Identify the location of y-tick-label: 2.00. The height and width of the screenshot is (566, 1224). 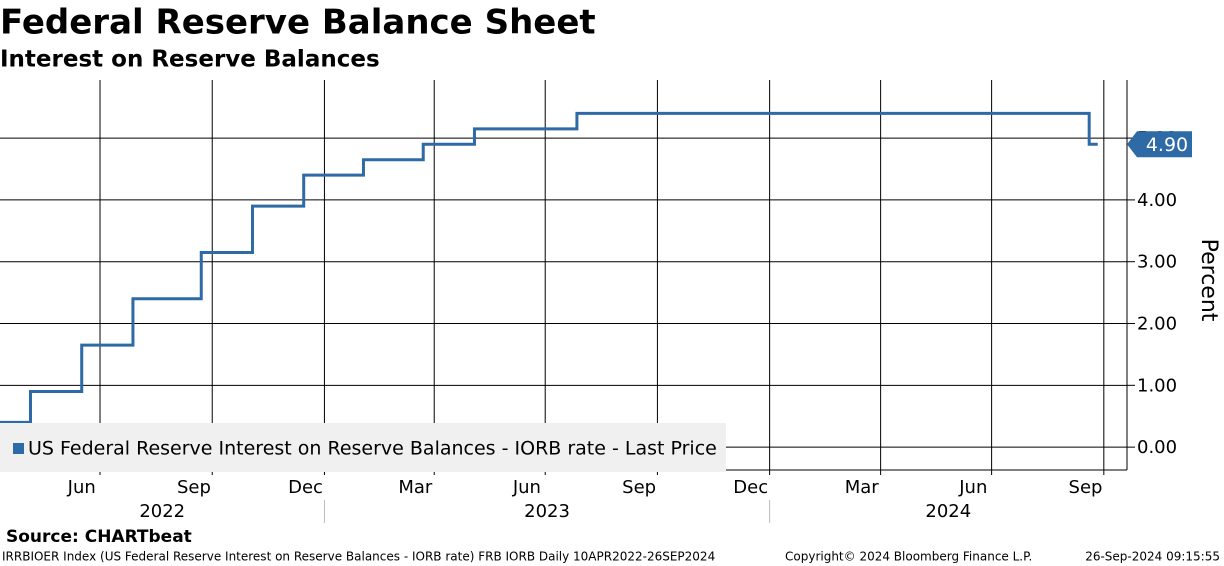
(1157, 324).